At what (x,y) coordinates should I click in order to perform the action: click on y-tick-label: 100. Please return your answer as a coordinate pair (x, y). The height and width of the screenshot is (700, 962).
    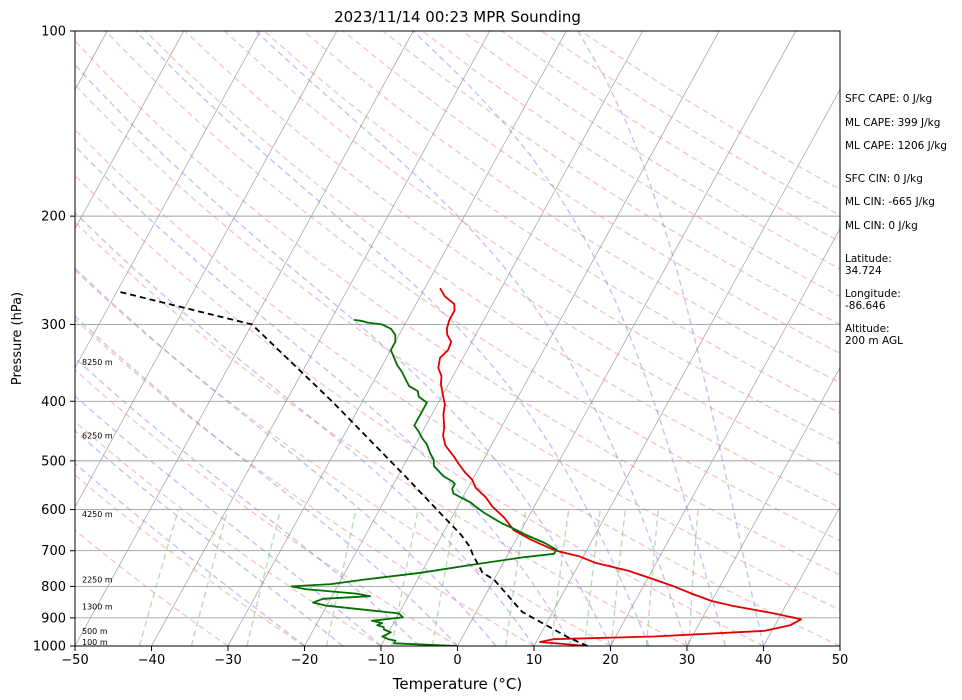
    Looking at the image, I should click on (53, 32).